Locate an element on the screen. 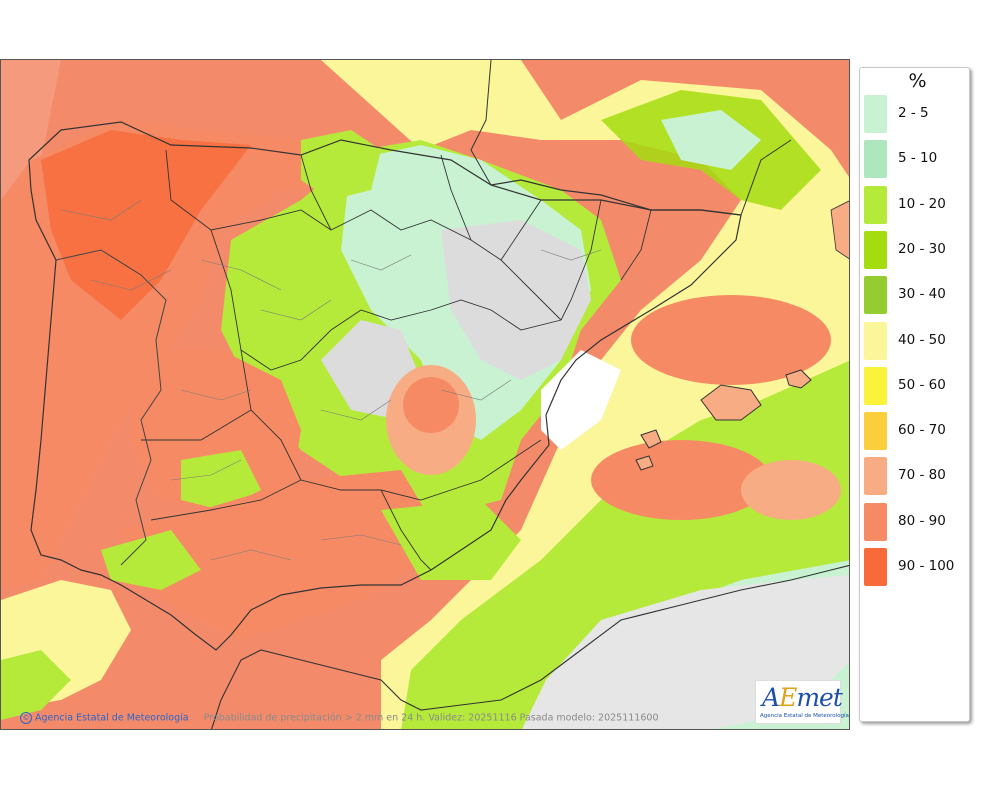 The image size is (1000, 790). pyrenees-border is located at coordinates (616, 200).